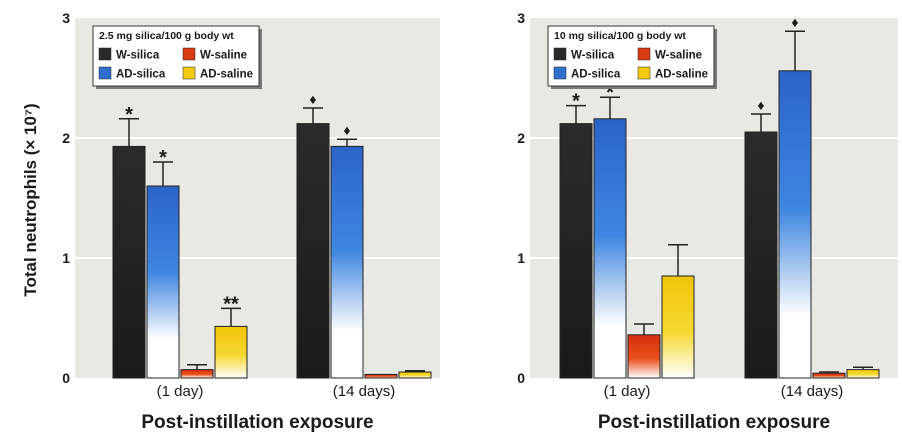 The height and width of the screenshot is (432, 902). Describe the element at coordinates (166, 36) in the screenshot. I see `legend-title: 2.5 mg silica/100 g body wt` at that location.